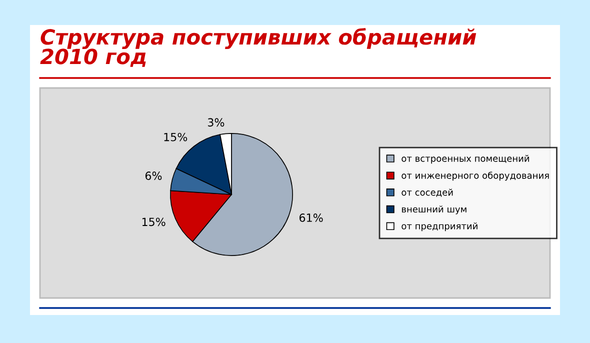 The image size is (590, 343). I want to click on legend-label: от предприятий, so click(440, 227).